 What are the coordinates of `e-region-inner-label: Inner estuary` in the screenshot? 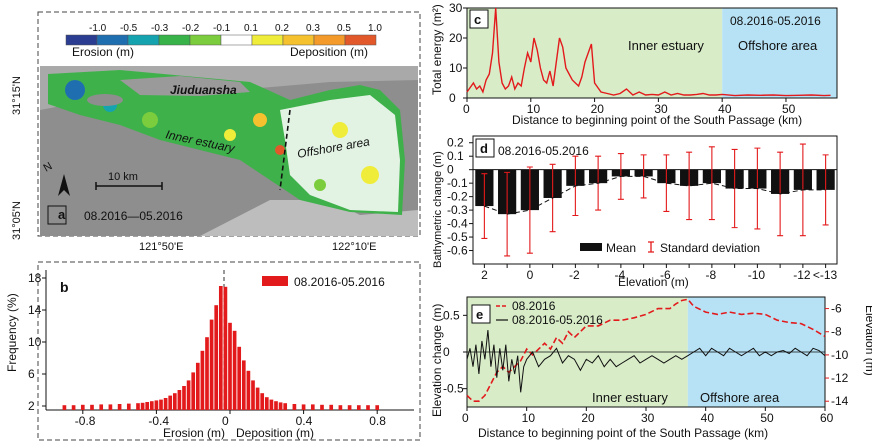 It's located at (630, 397).